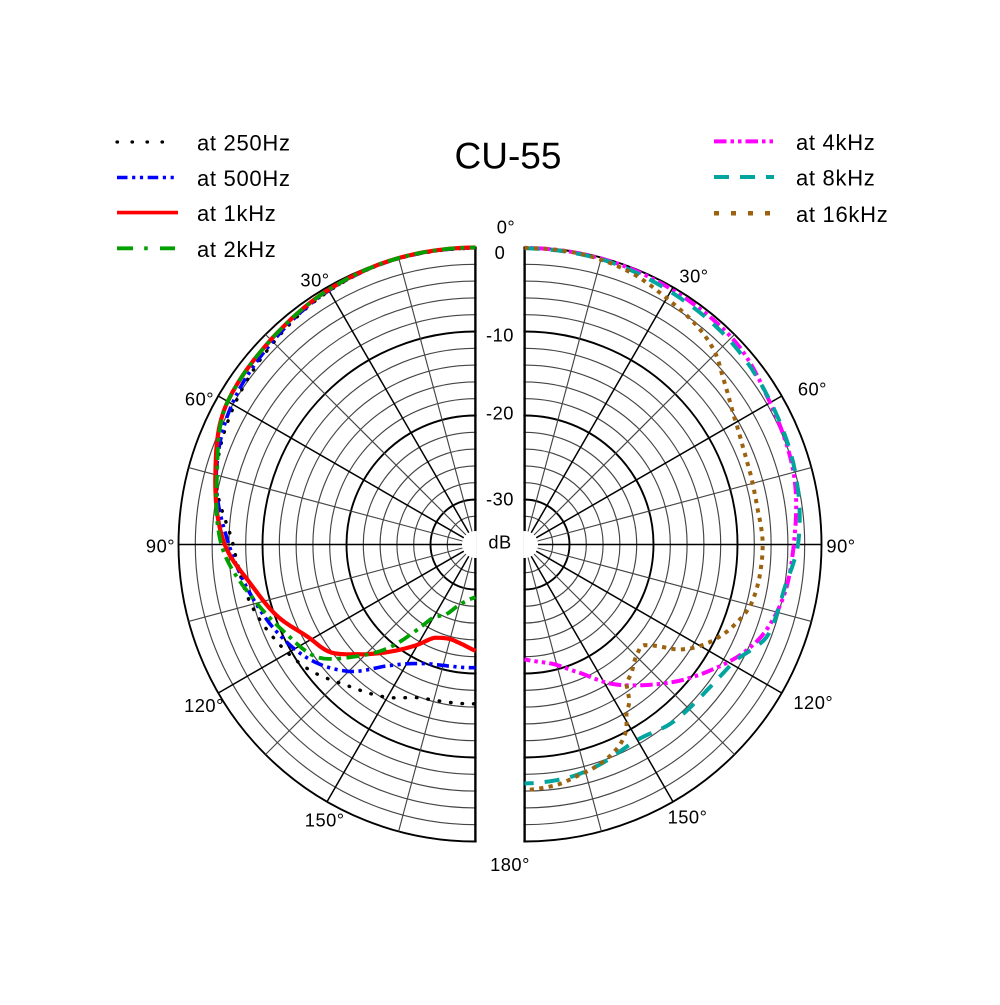 This screenshot has height=1005, width=1000. What do you see at coordinates (244, 143) in the screenshot?
I see `svg-text: at 250Hz` at bounding box center [244, 143].